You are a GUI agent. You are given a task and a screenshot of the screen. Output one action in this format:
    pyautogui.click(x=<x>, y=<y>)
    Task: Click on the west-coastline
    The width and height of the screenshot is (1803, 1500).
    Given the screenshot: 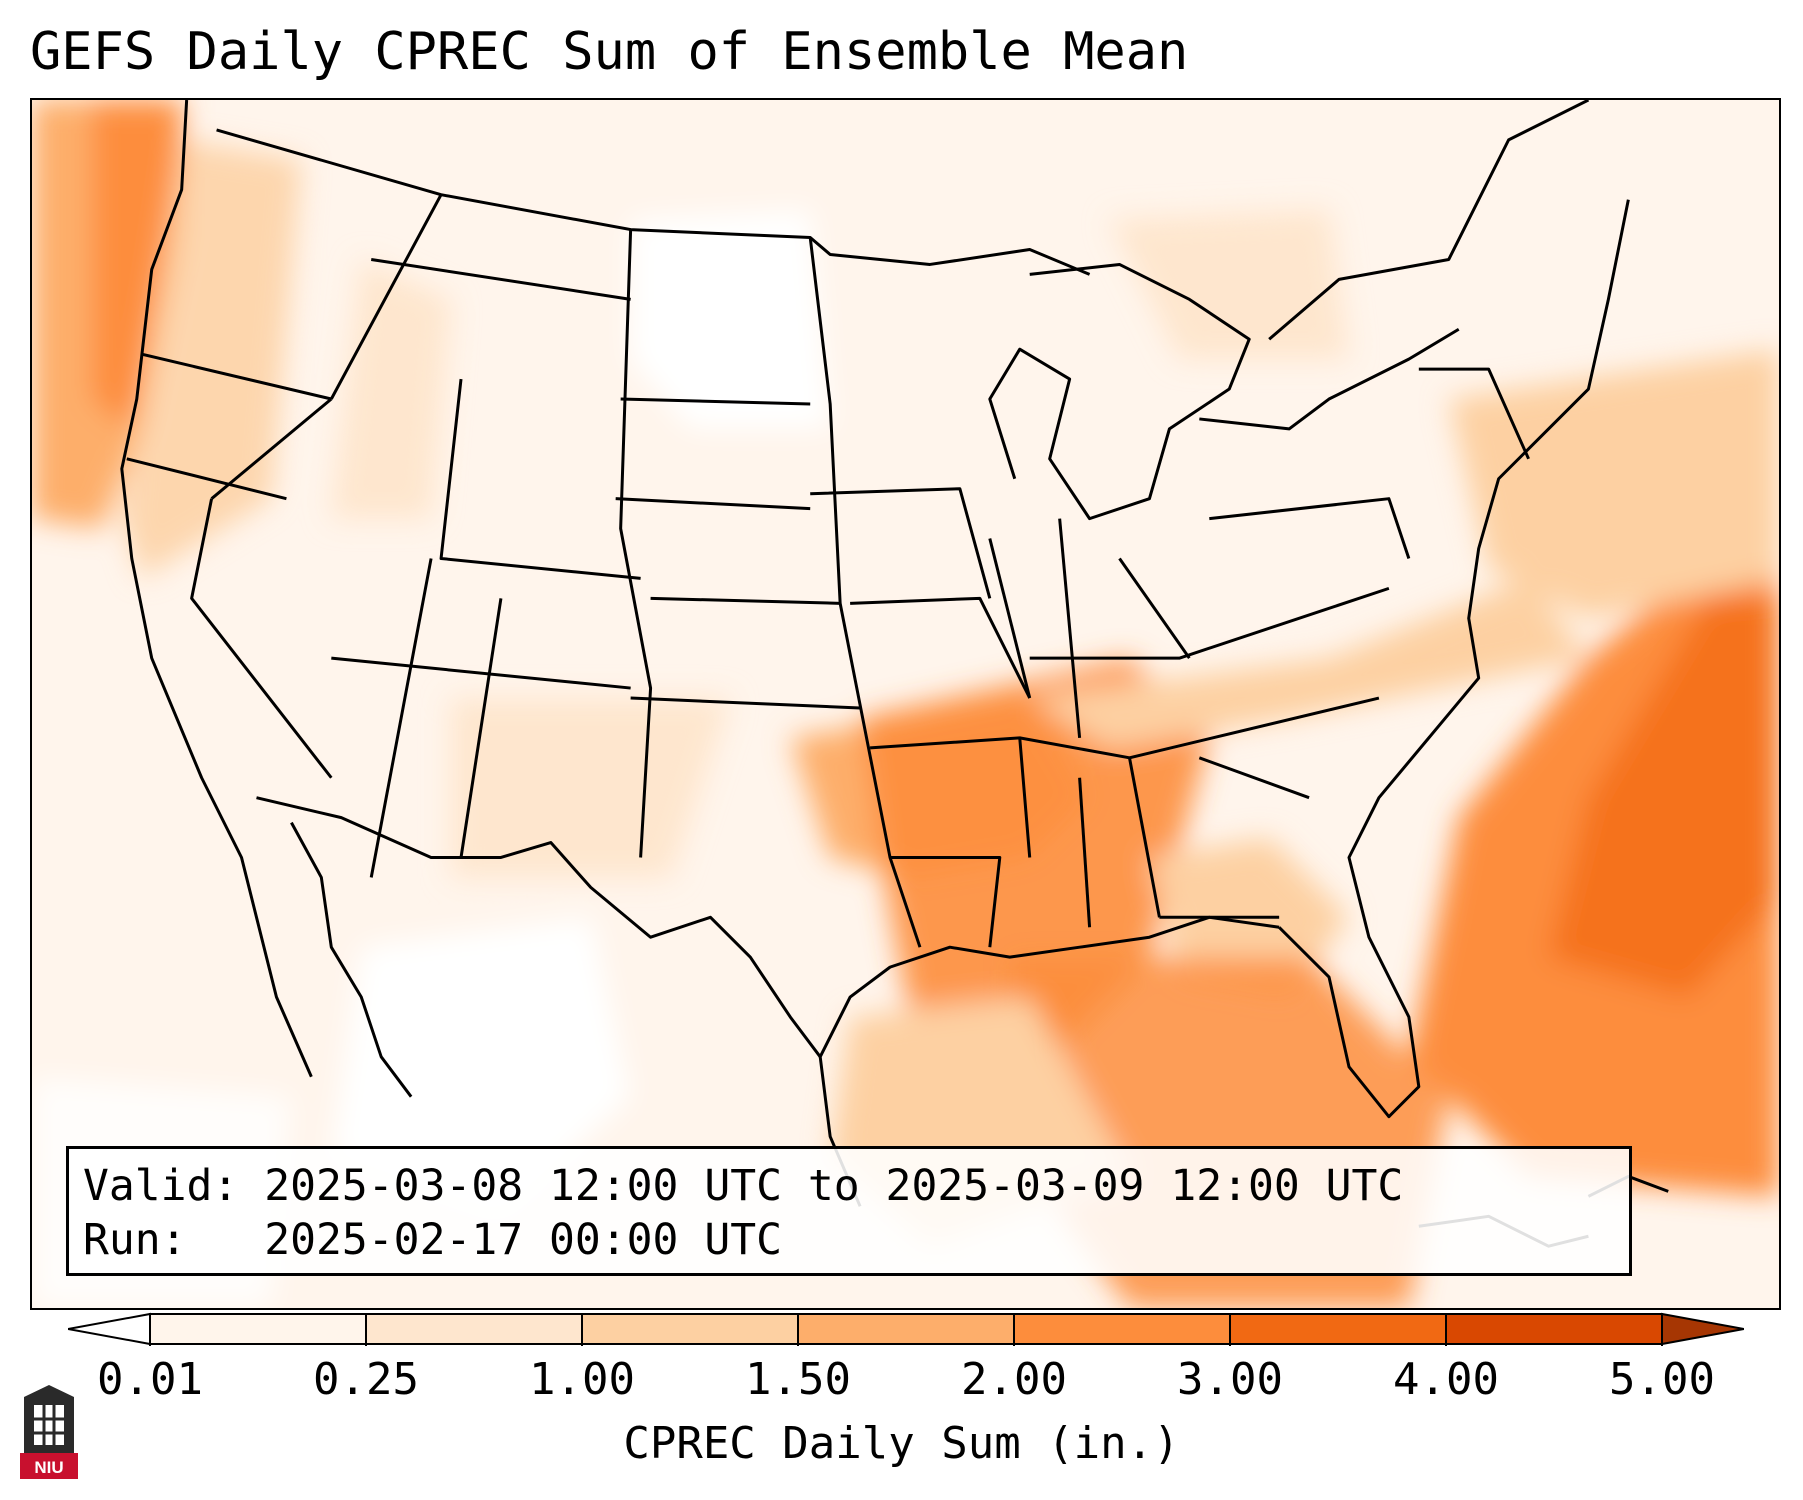 What is the action you would take?
    pyautogui.click(x=216, y=589)
    